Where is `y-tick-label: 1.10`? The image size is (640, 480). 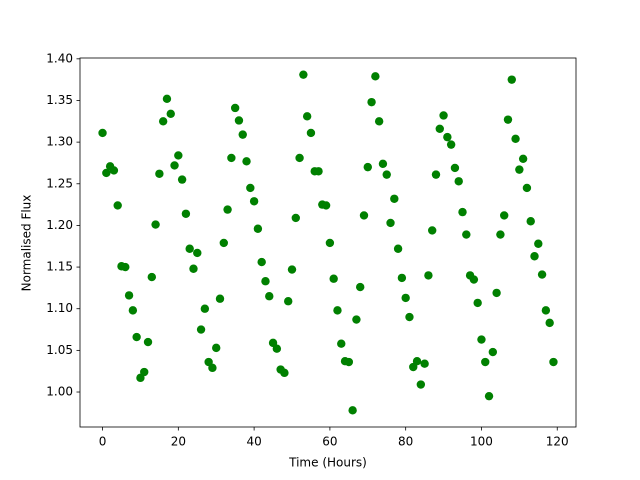 y-tick-label: 1.10 is located at coordinates (59, 308).